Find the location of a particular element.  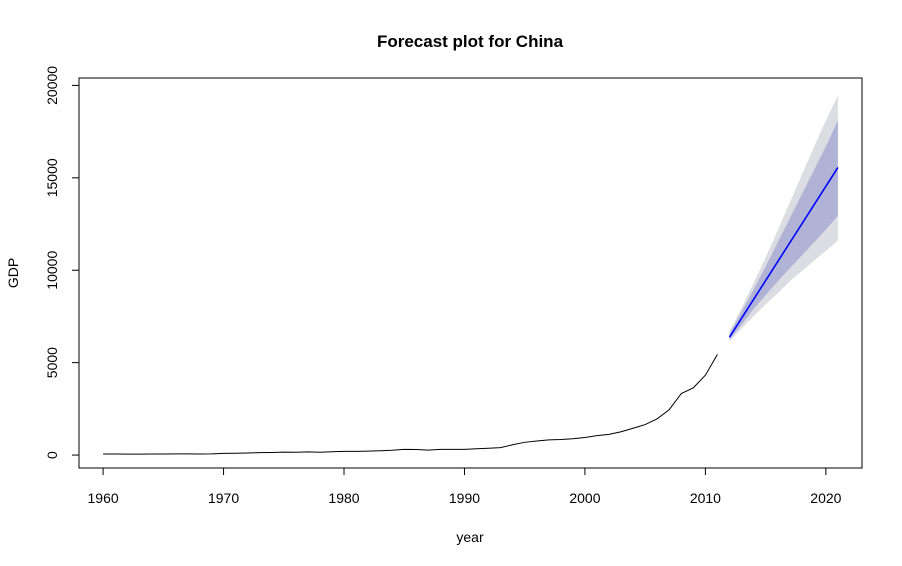

x-tick-label: 1970 is located at coordinates (223, 498).